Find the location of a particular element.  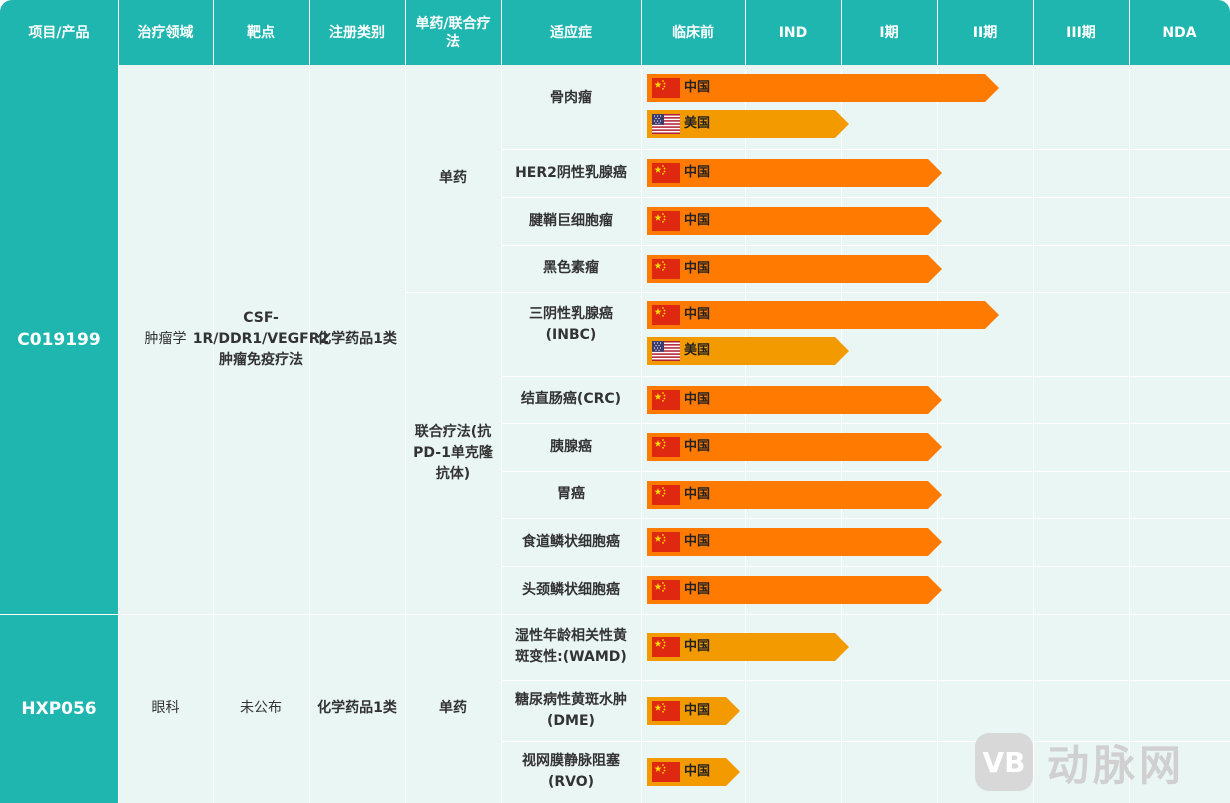

indication-name: 结直肠癌(CRC) is located at coordinates (571, 399).